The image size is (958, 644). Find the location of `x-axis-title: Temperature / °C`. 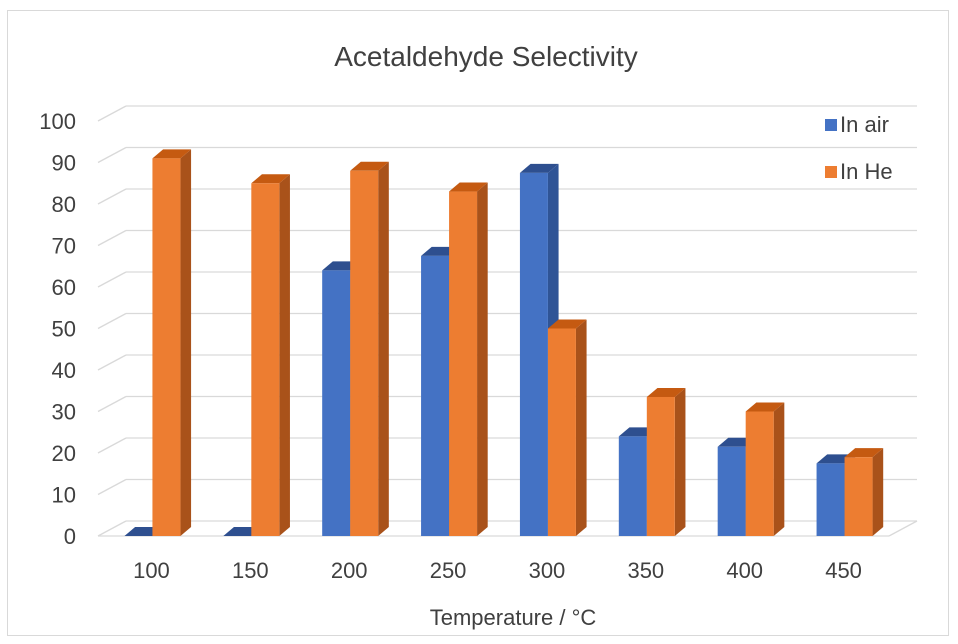

x-axis-title: Temperature / °C is located at coordinates (513, 617).